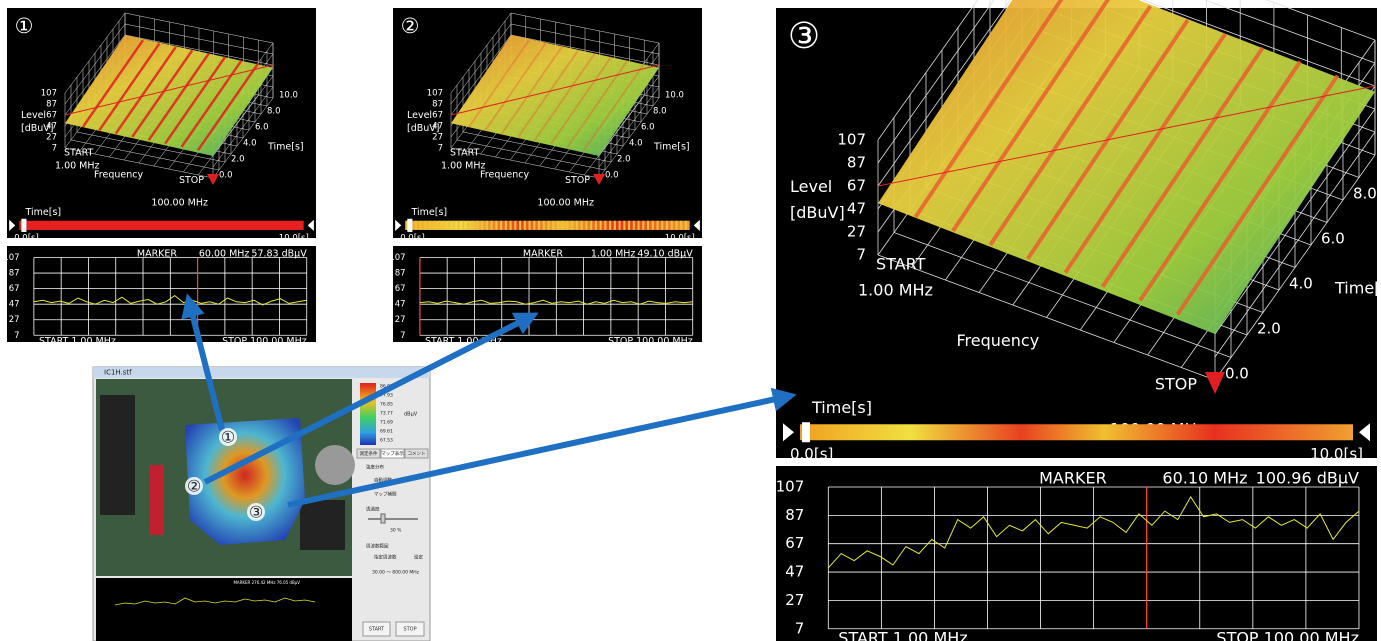 This screenshot has width=1381, height=641. I want to click on start-label: START, so click(79, 153).